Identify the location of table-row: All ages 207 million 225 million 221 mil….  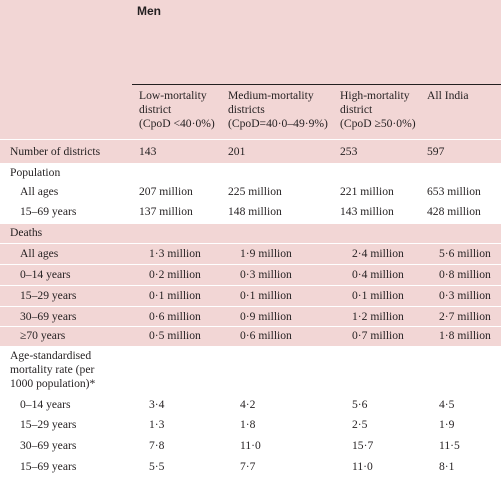
(250, 192).